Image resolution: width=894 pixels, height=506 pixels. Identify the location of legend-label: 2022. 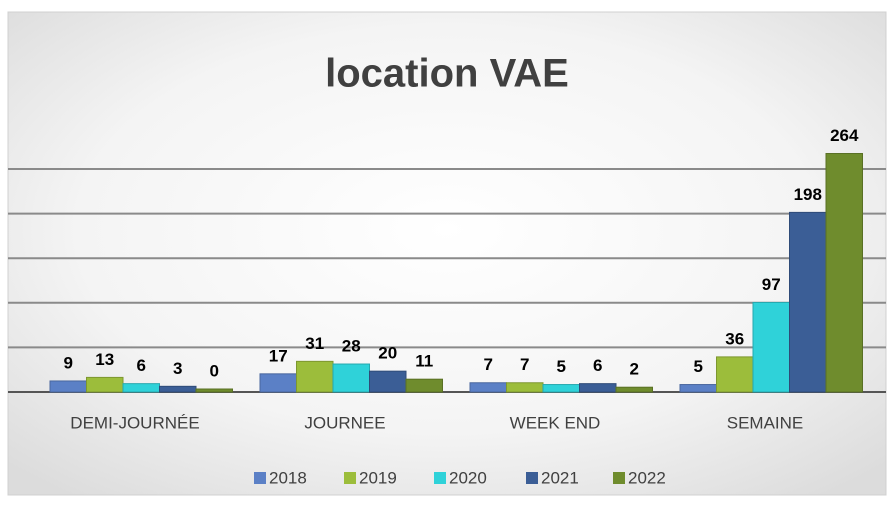
(647, 477).